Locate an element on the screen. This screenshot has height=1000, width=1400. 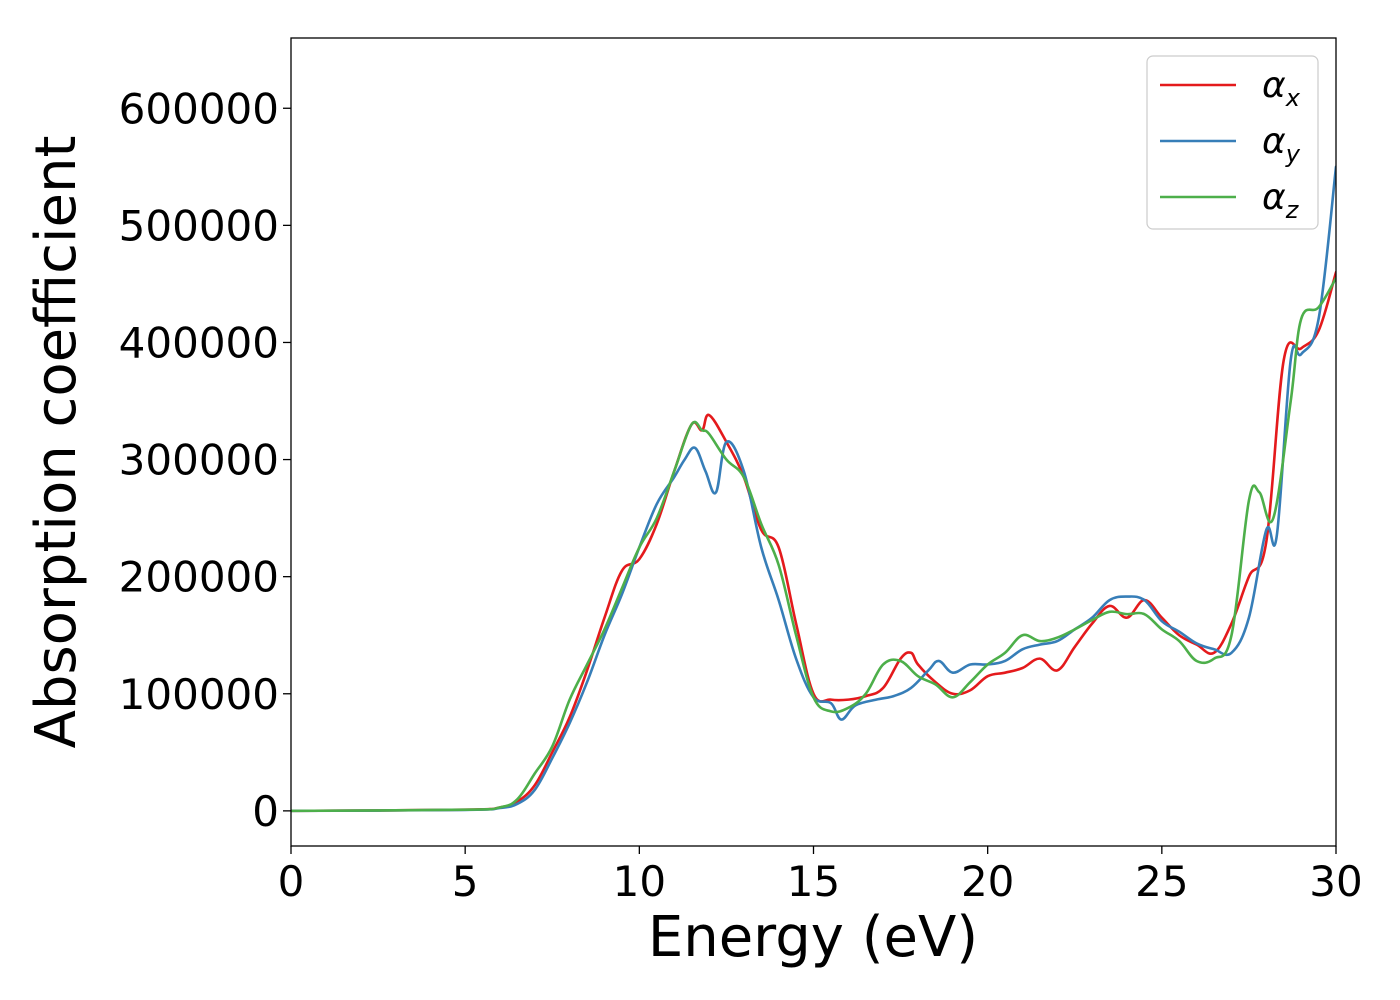
y-tick-label: 300000 is located at coordinates (199, 460).